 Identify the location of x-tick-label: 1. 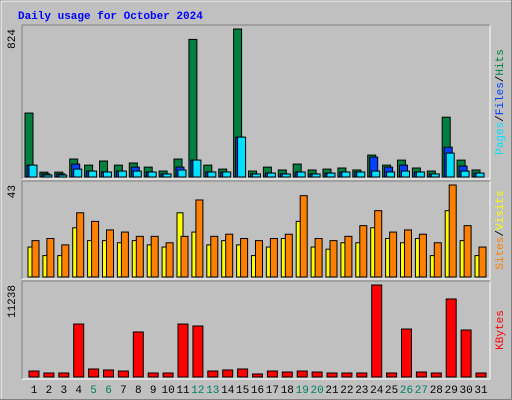
(34, 391).